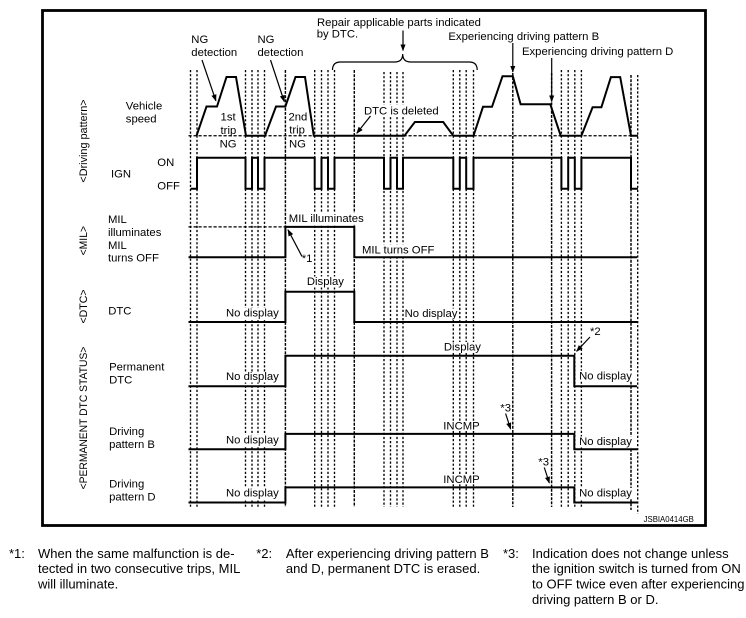 The width and height of the screenshot is (746, 618). Describe the element at coordinates (337, 34) in the screenshot. I see `svg-text: by DTC.` at that location.